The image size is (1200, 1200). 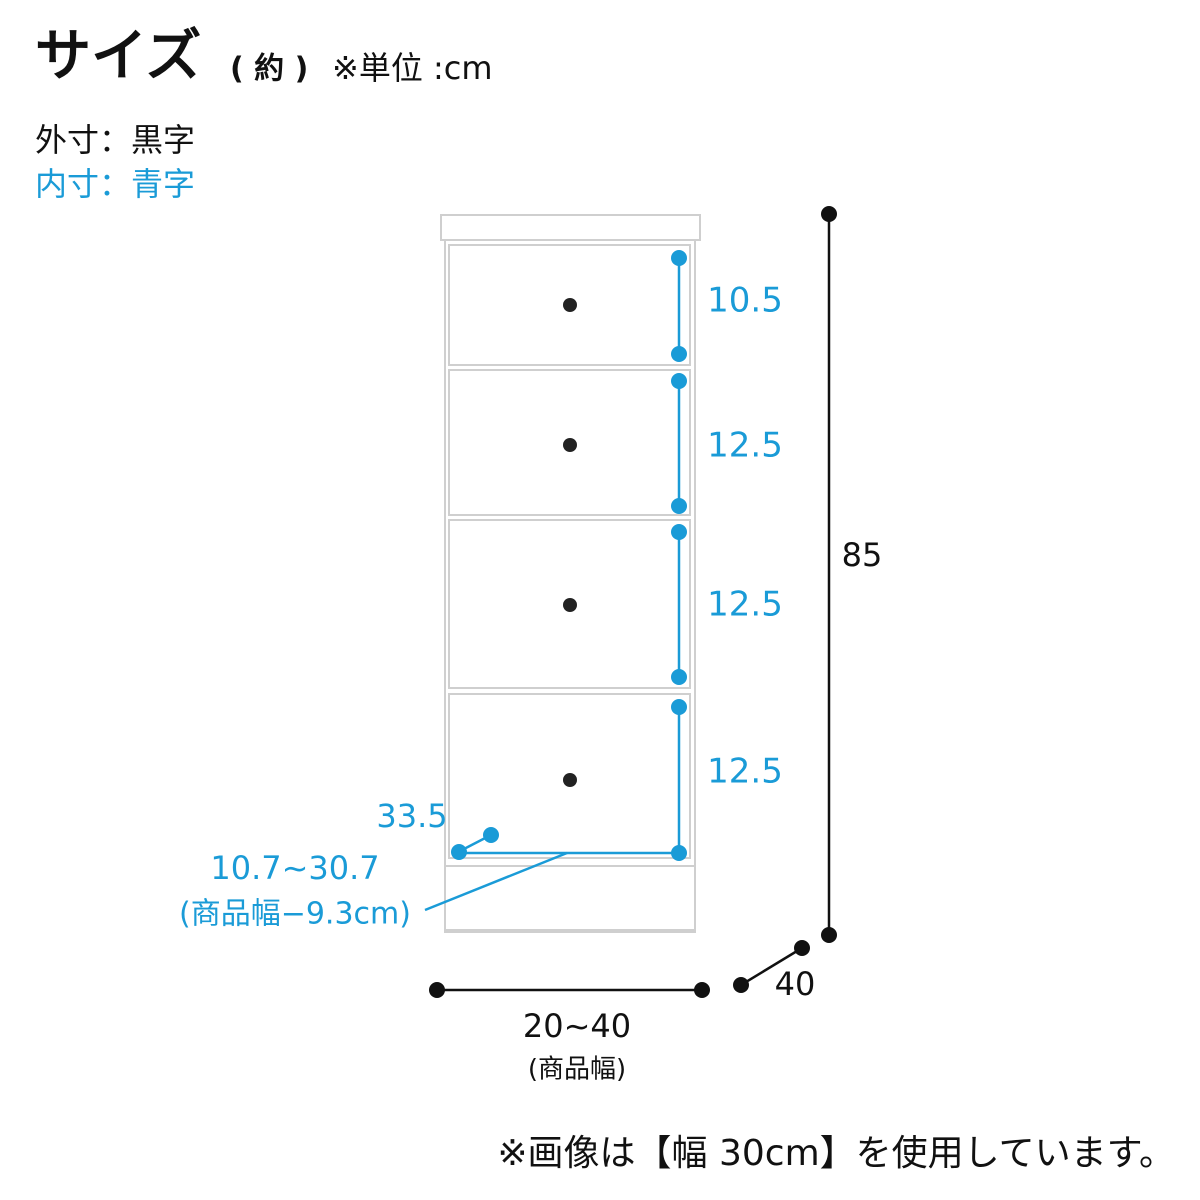 What do you see at coordinates (795, 984) in the screenshot?
I see `outer-depth: 40` at bounding box center [795, 984].